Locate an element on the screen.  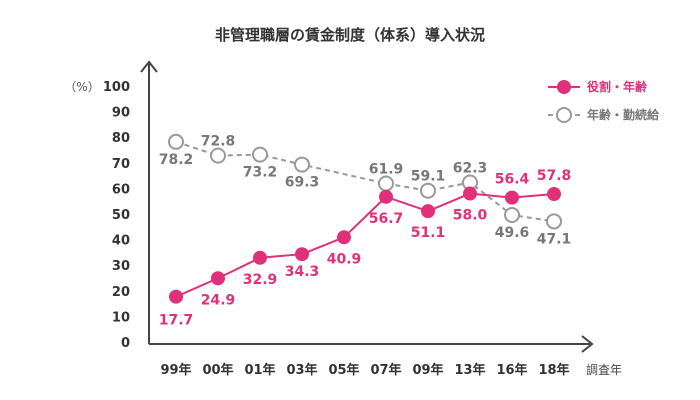
x-tick-1: 00年 is located at coordinates (217, 370).